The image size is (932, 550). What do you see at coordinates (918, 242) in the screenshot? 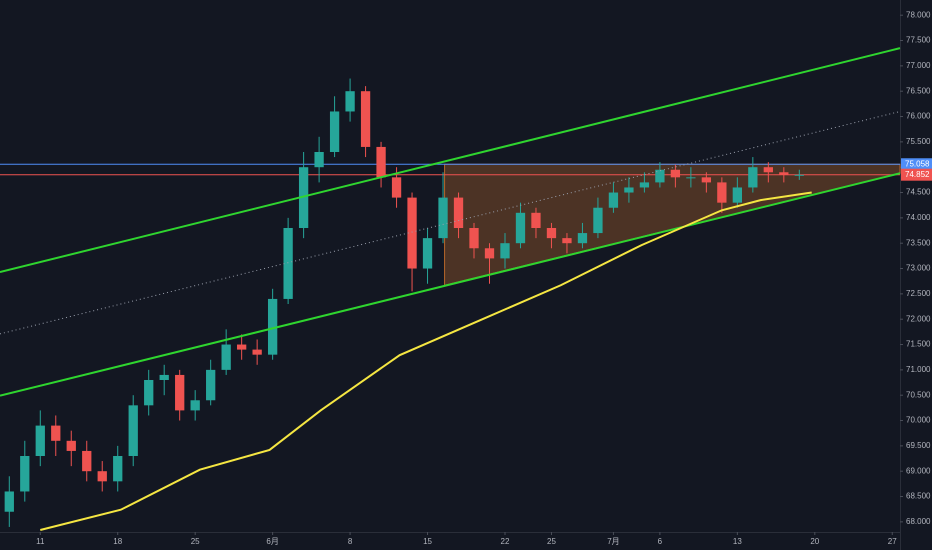
I see `y-tick-label: 73.500` at bounding box center [918, 242].